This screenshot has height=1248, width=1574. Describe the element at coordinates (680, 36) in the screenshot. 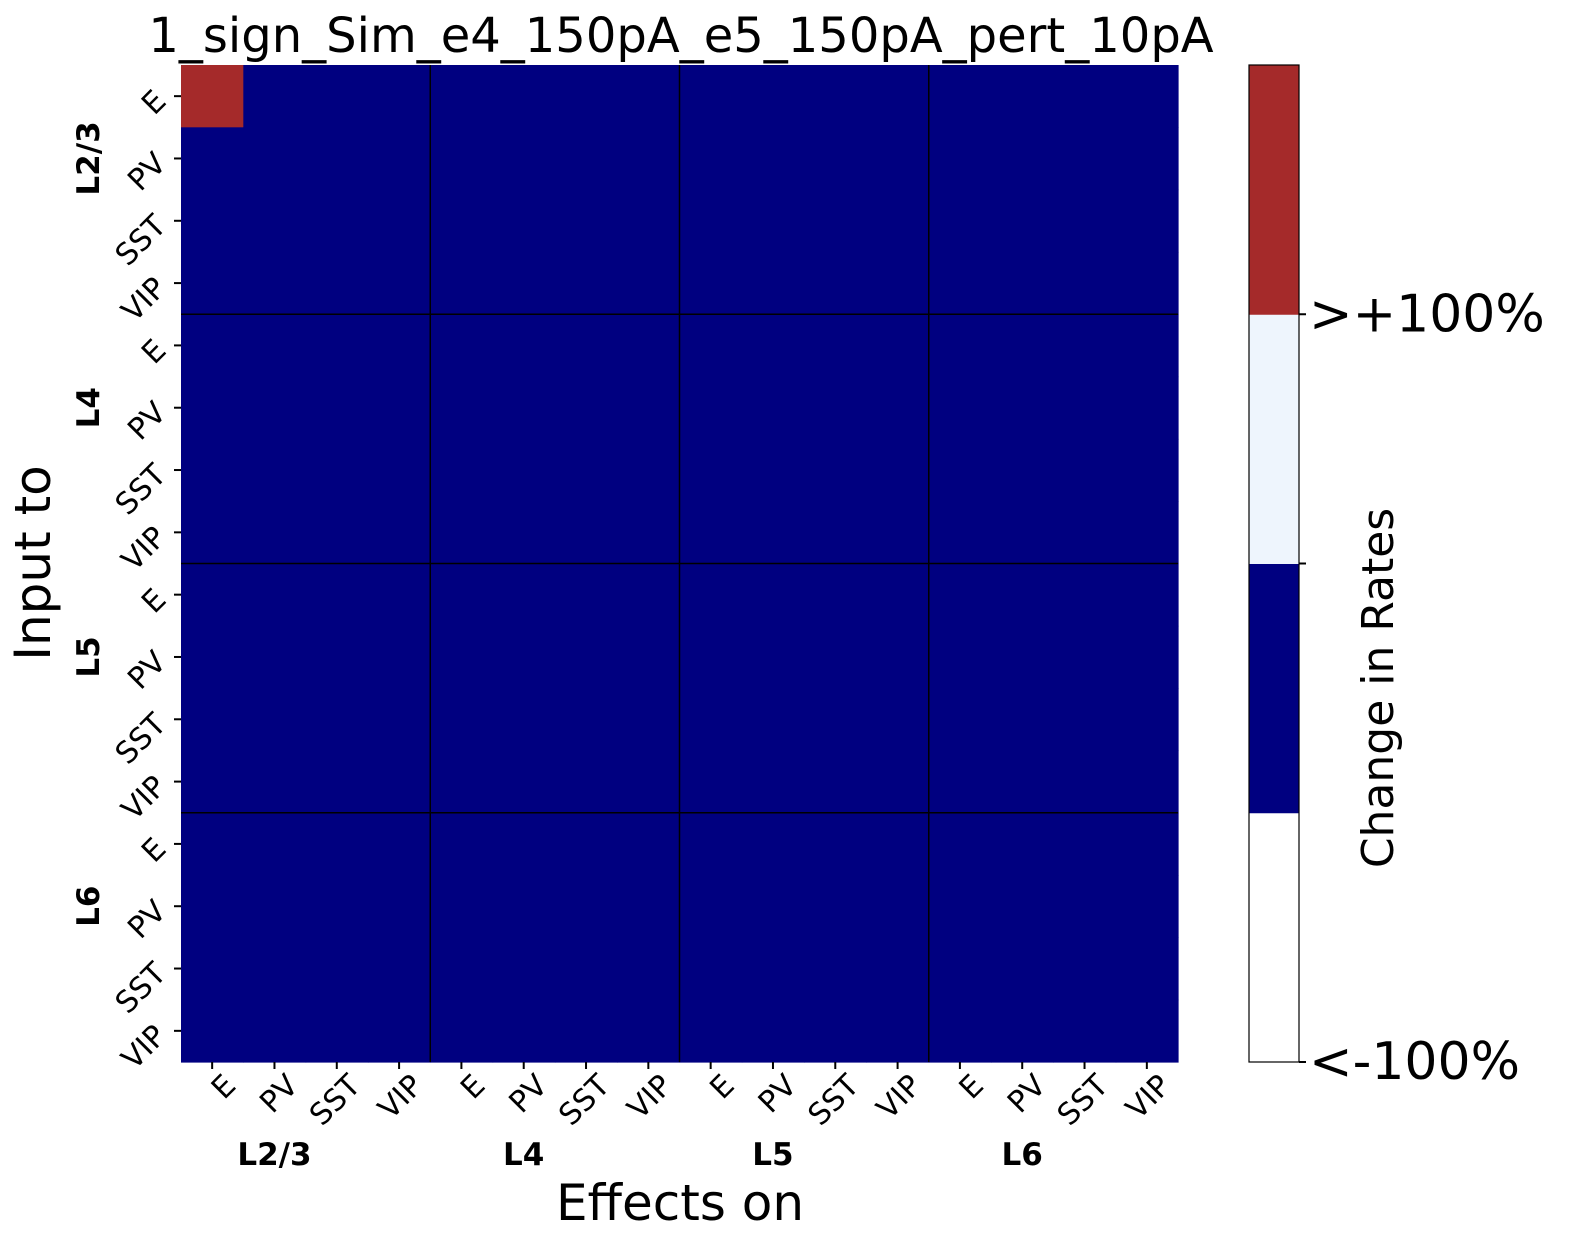

I see `chart-title: 1_sign_Sim_e4_150pA_e5_150pA_pert_10pA` at that location.